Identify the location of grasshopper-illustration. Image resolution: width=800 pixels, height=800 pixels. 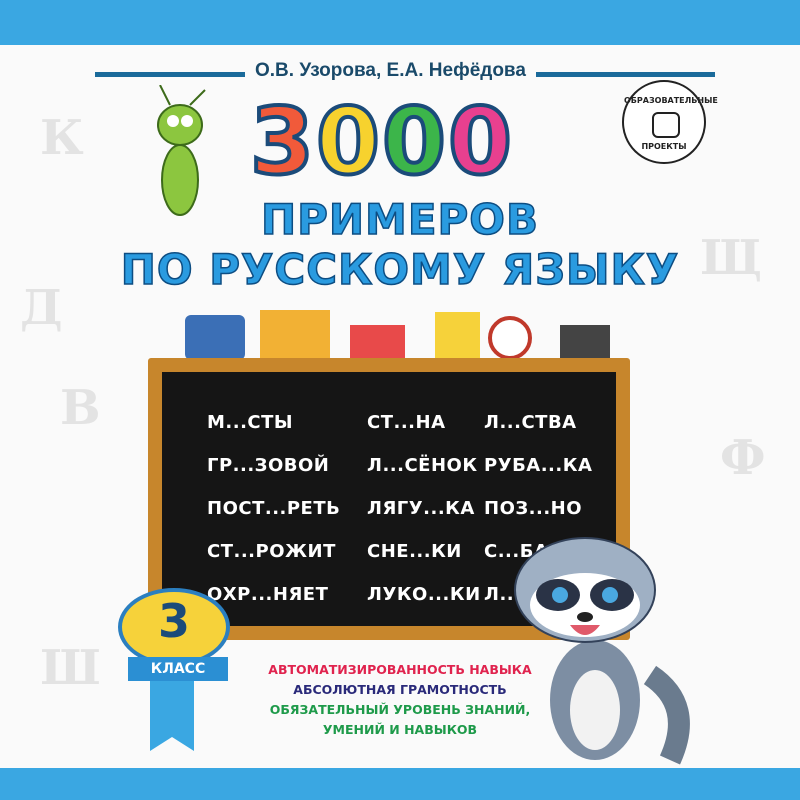
(181, 150).